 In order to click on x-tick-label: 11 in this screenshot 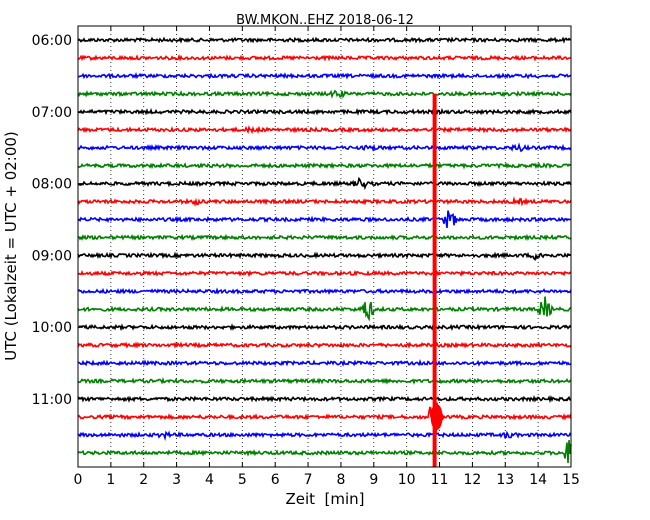, I will do `click(440, 480)`.